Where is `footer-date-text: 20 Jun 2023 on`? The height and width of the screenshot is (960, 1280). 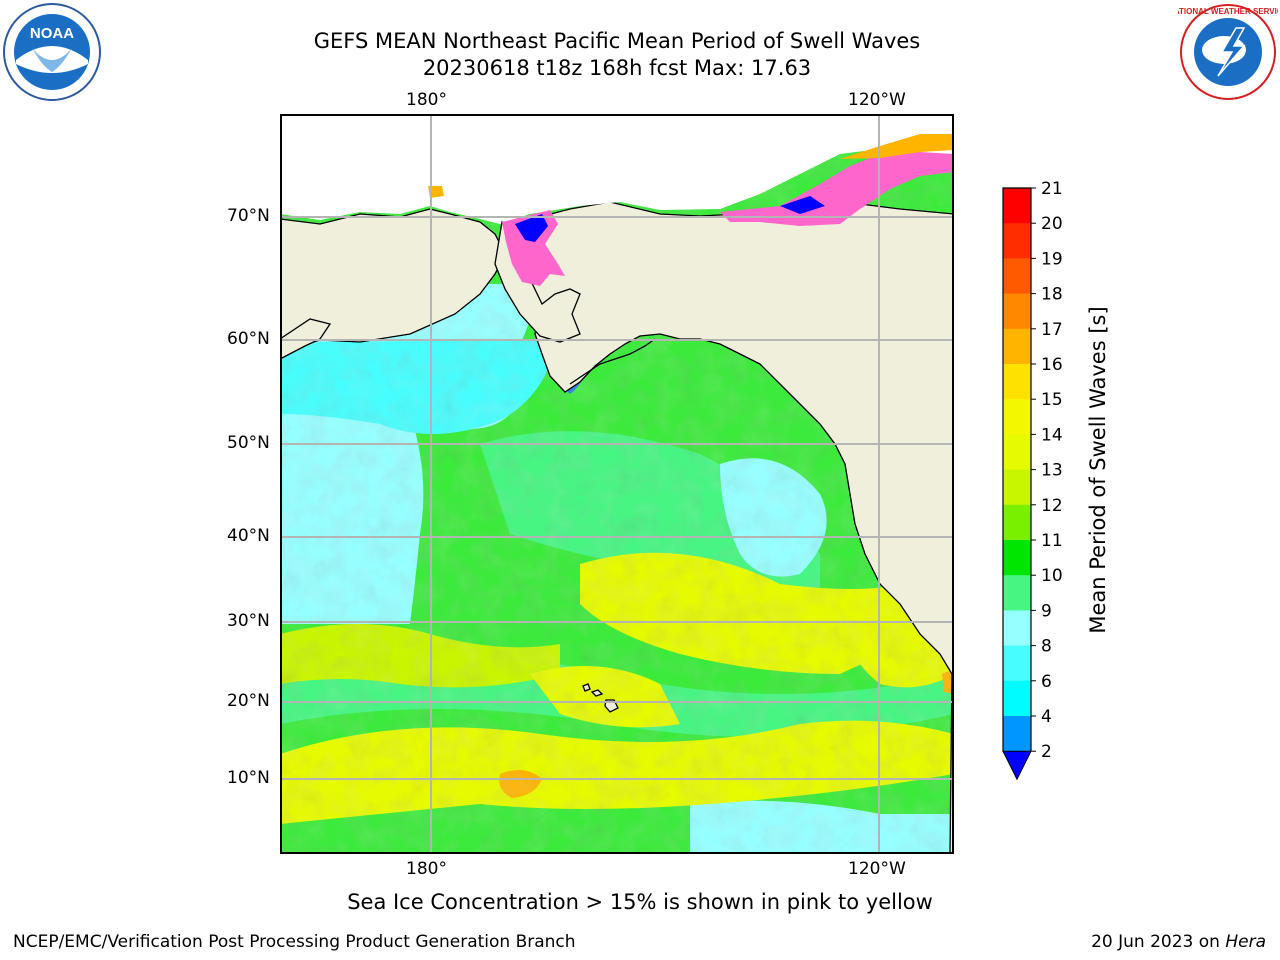
footer-date-text: 20 Jun 2023 on is located at coordinates (1158, 942).